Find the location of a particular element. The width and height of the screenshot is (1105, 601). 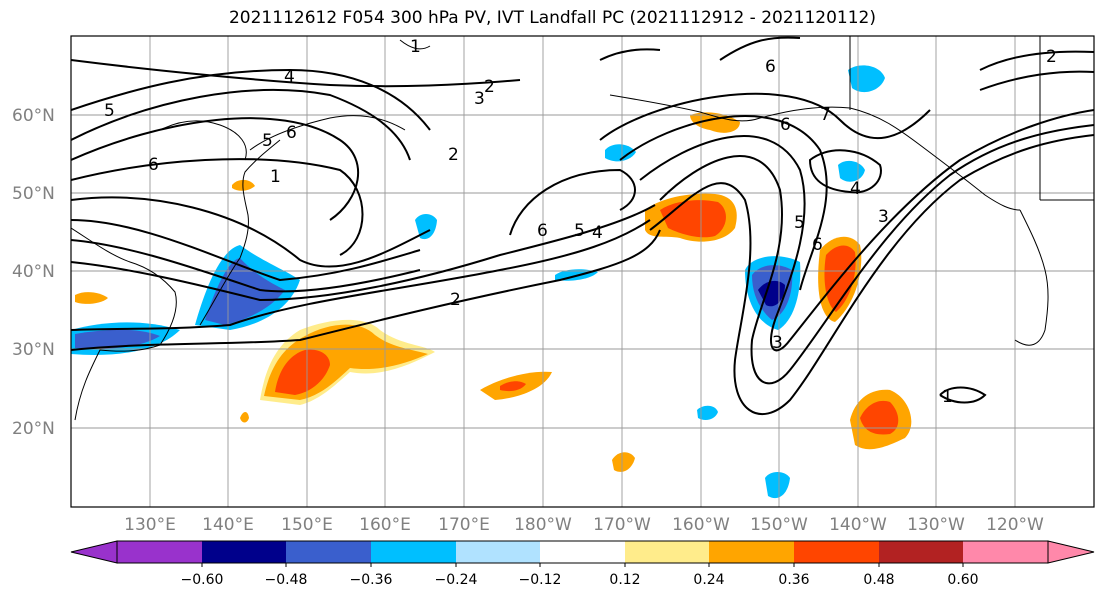

colorbar-tick-label: −0.48 is located at coordinates (286, 580).